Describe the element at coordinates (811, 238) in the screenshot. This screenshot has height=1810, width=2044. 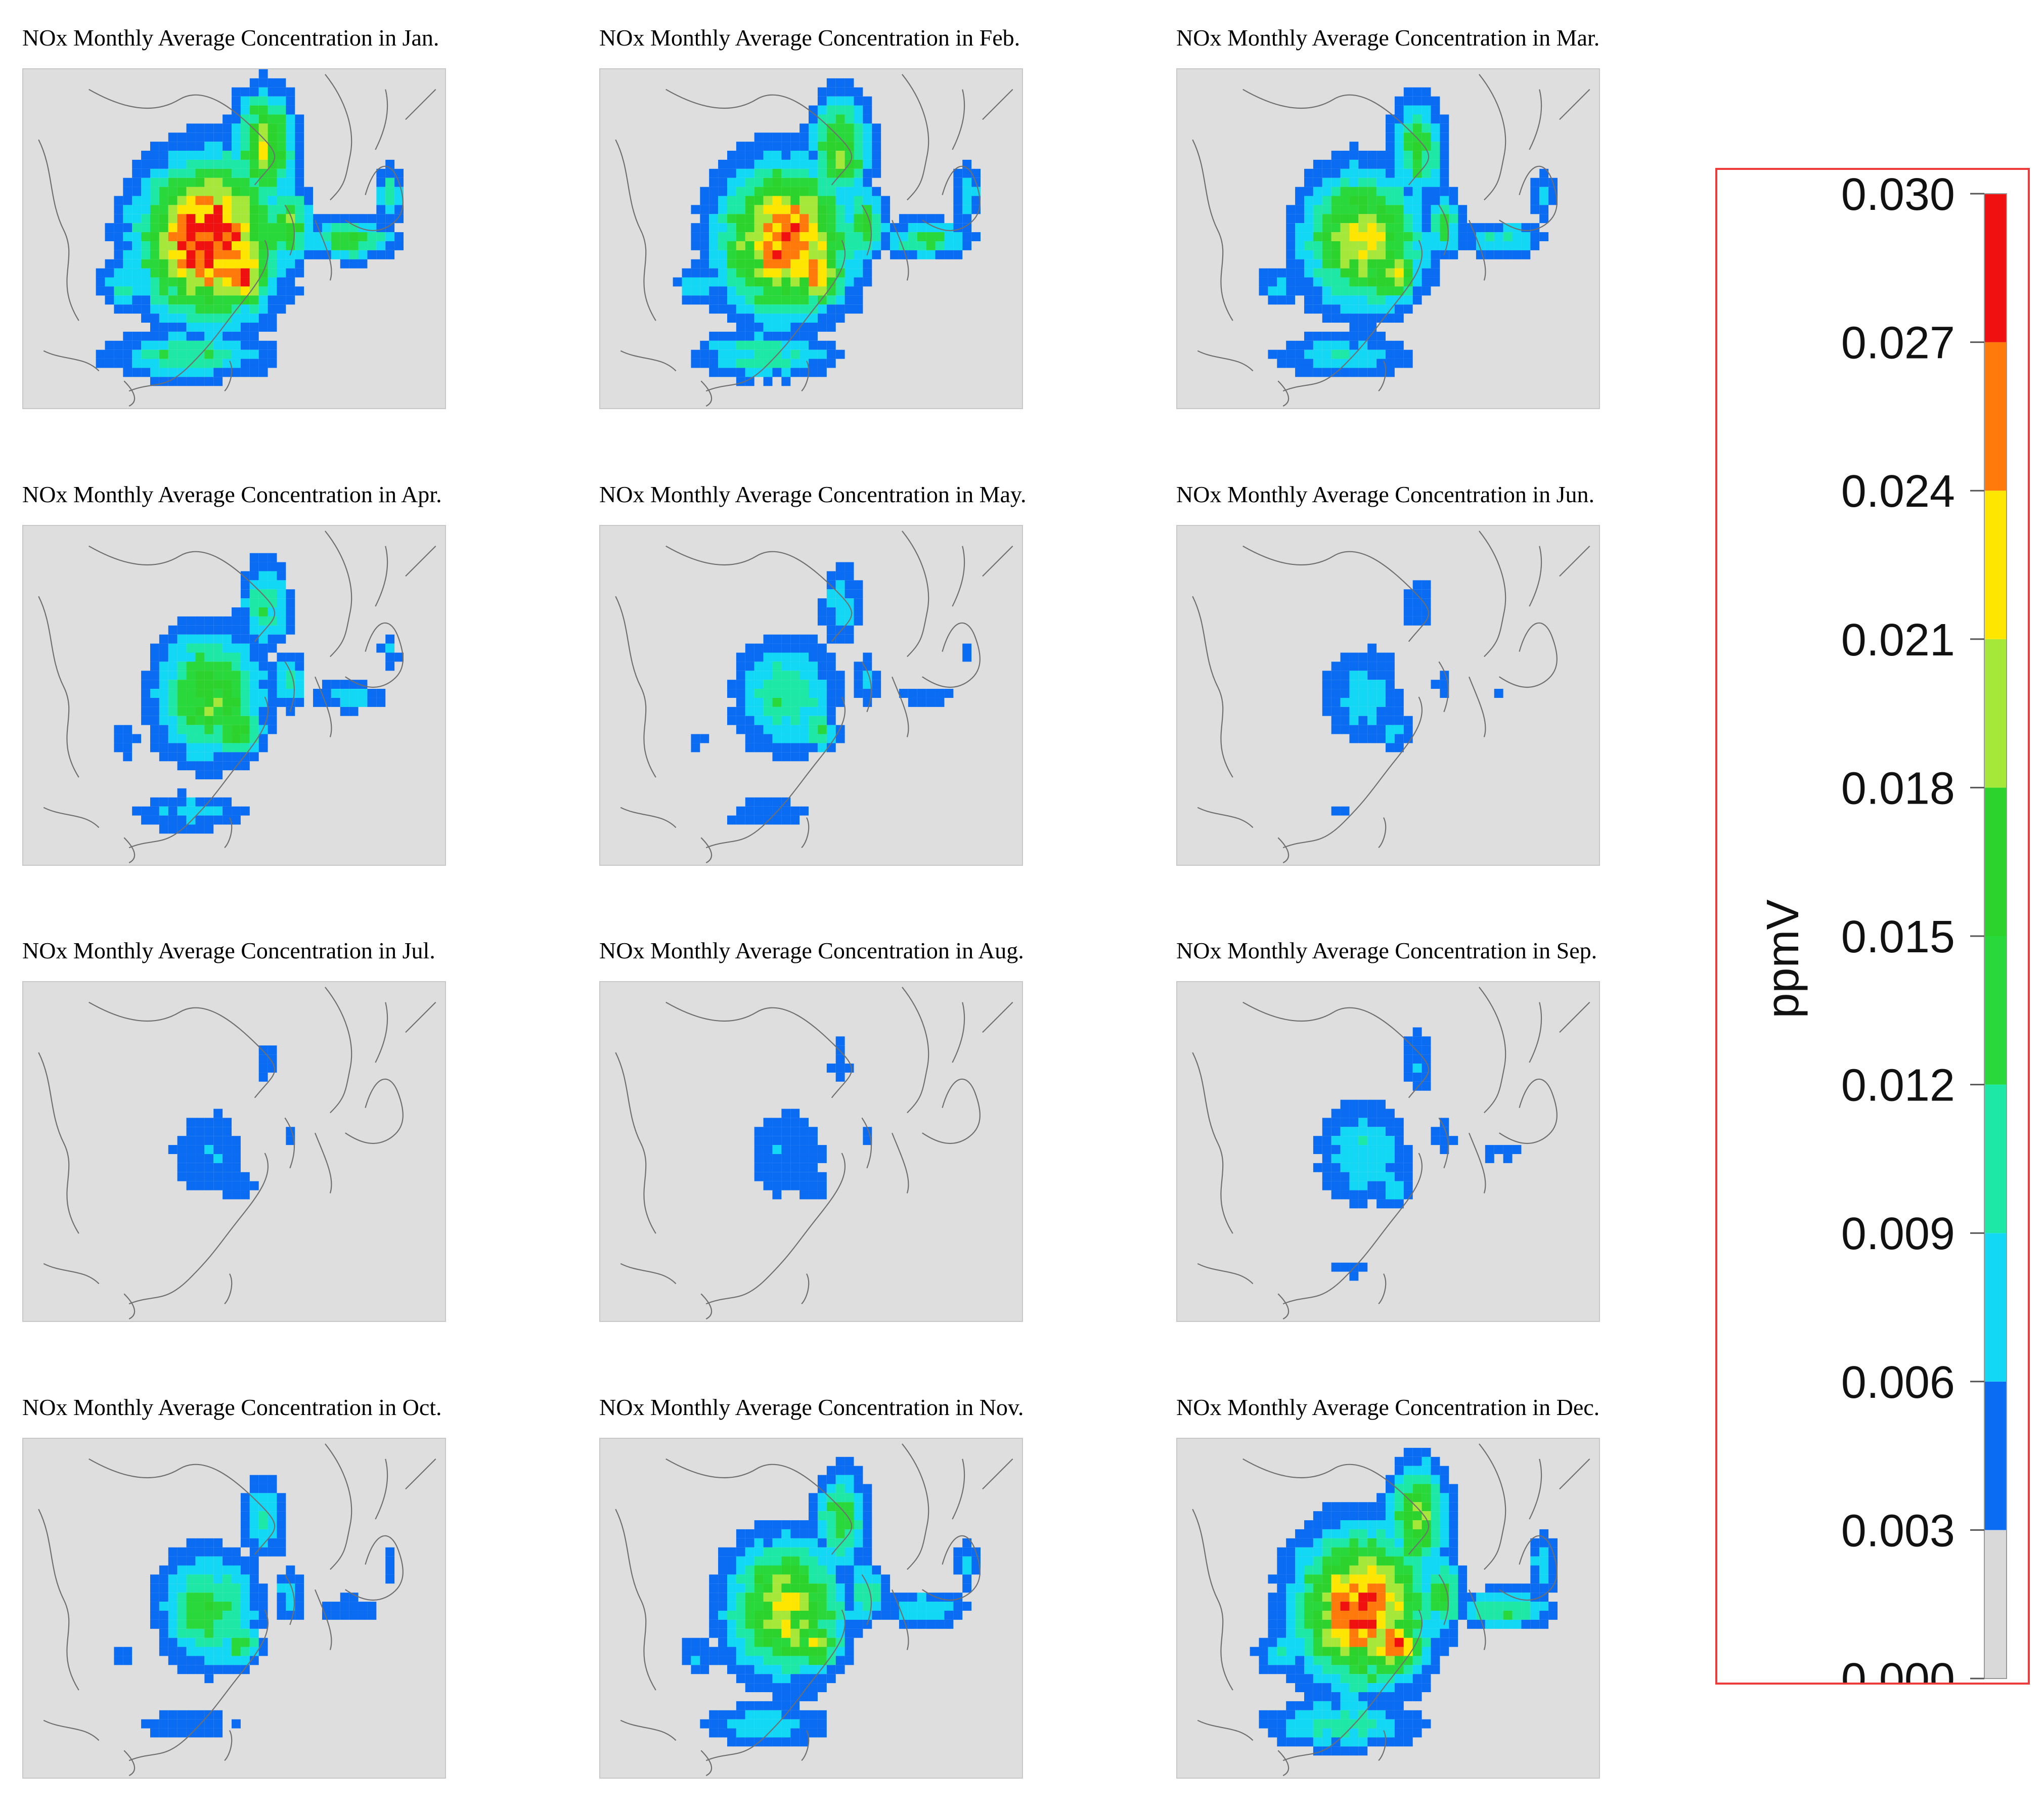
I see `concentration-map` at that location.